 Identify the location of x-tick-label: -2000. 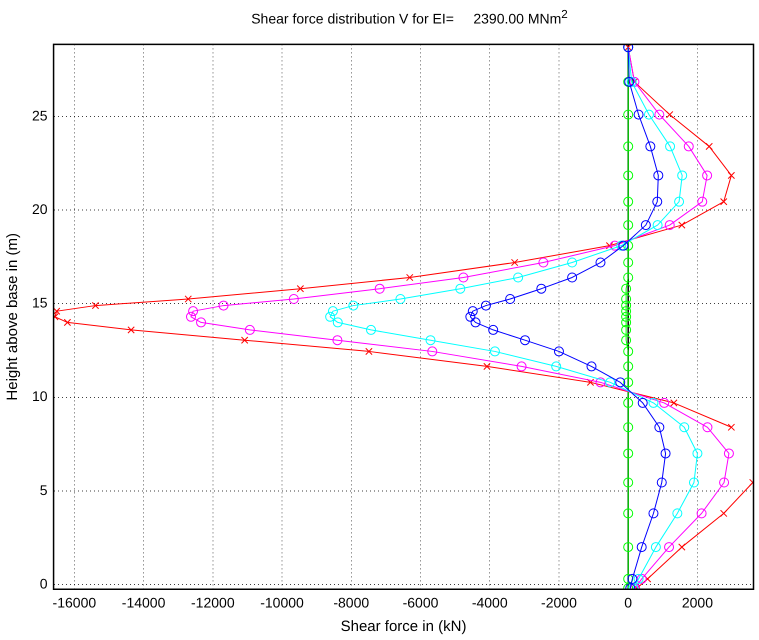
(559, 602).